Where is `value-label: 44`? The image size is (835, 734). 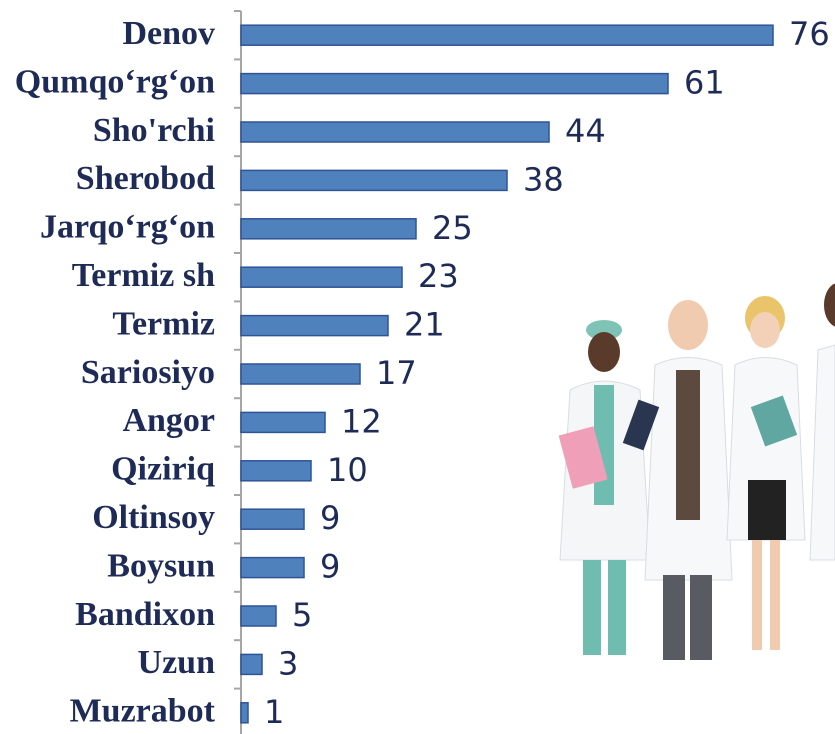 value-label: 44 is located at coordinates (585, 131).